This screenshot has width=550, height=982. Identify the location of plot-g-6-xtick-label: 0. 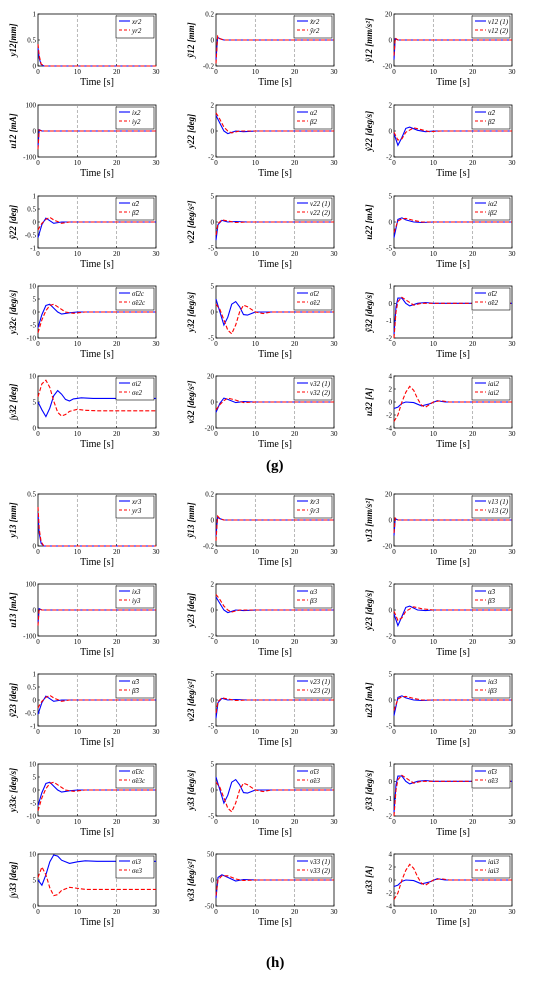
(394, 163).